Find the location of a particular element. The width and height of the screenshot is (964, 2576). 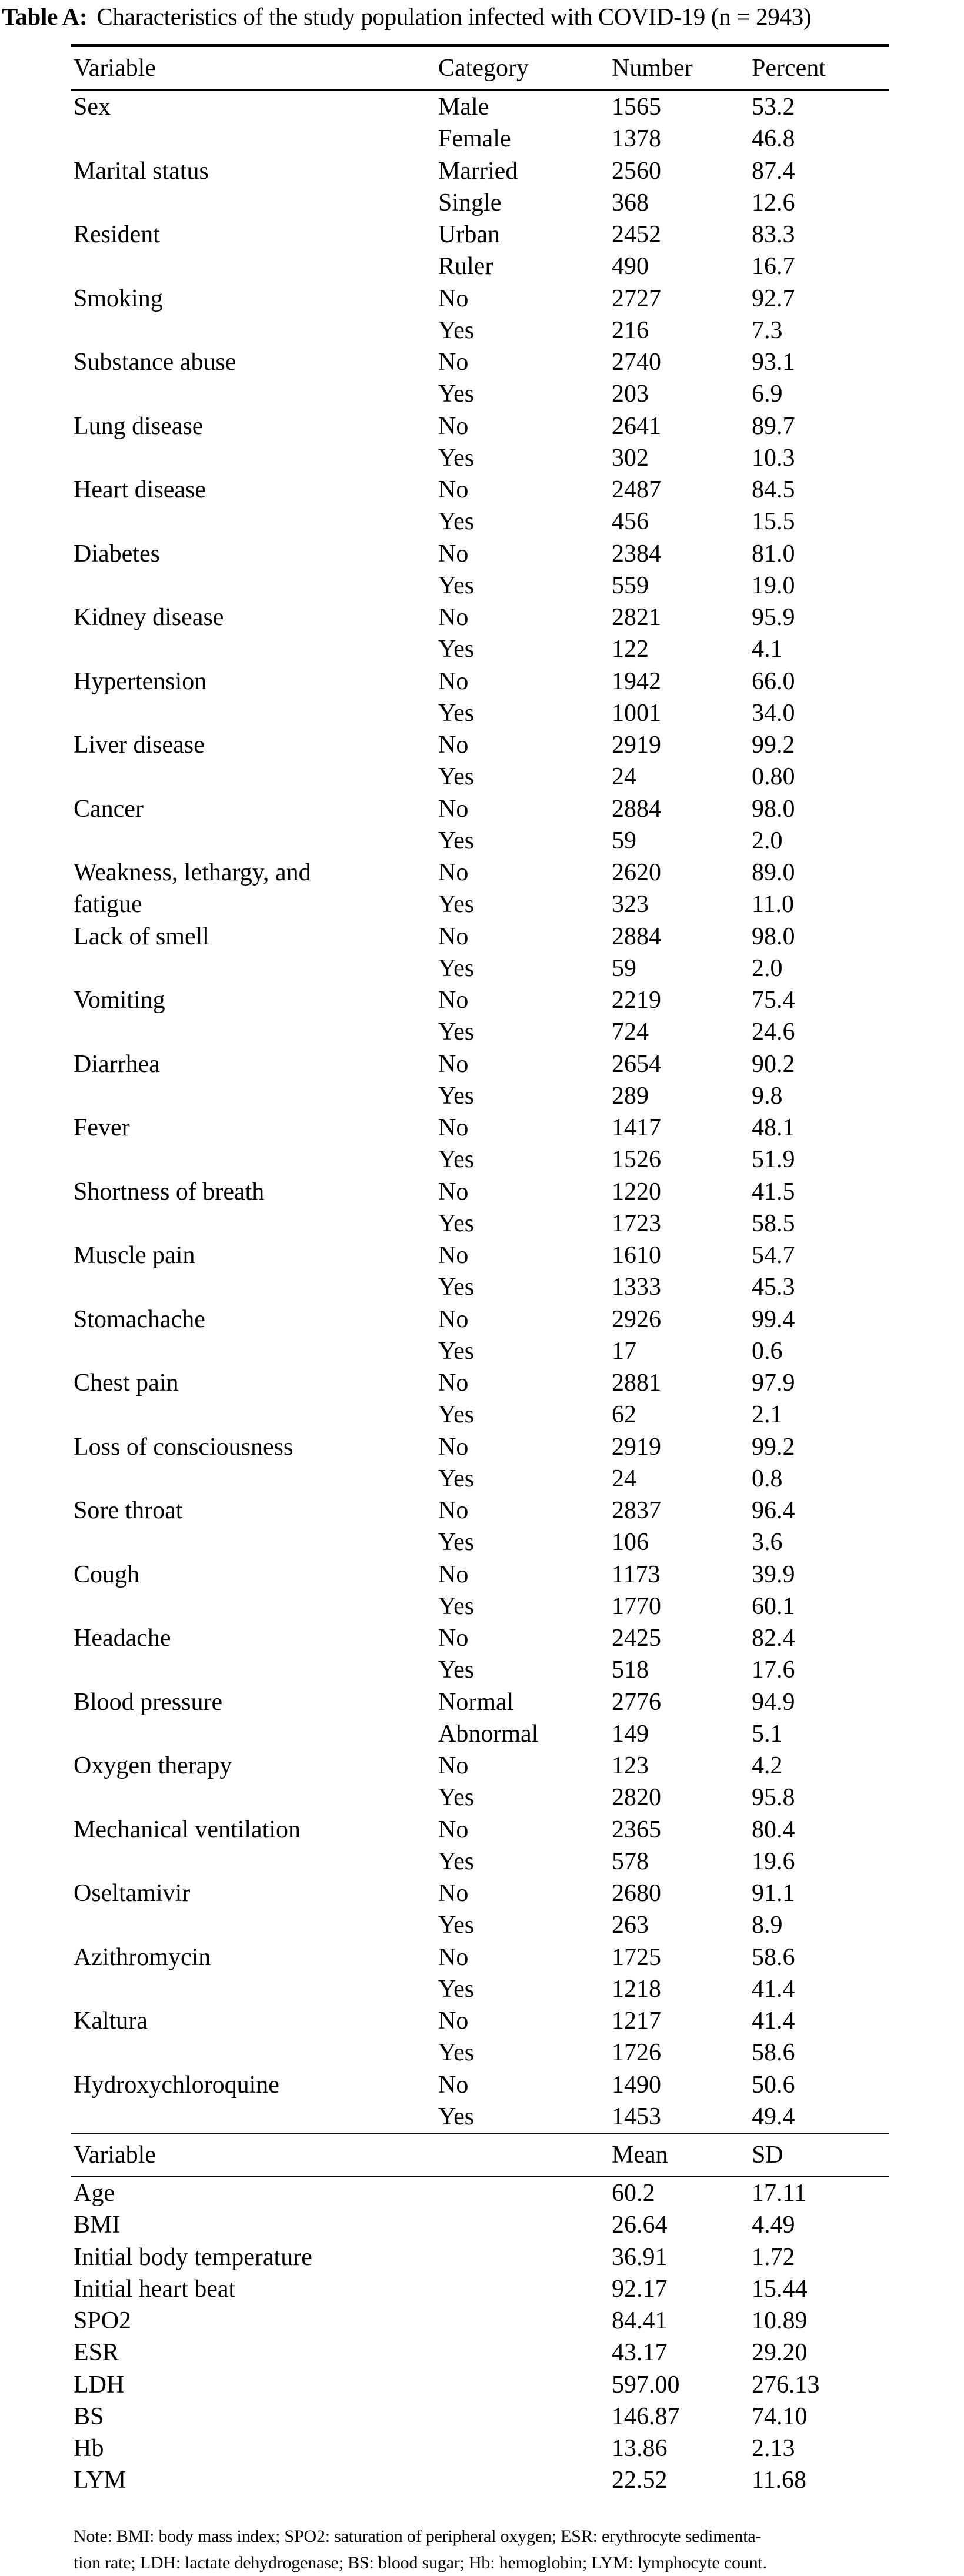

percent-cell: 90.2 is located at coordinates (773, 1064).